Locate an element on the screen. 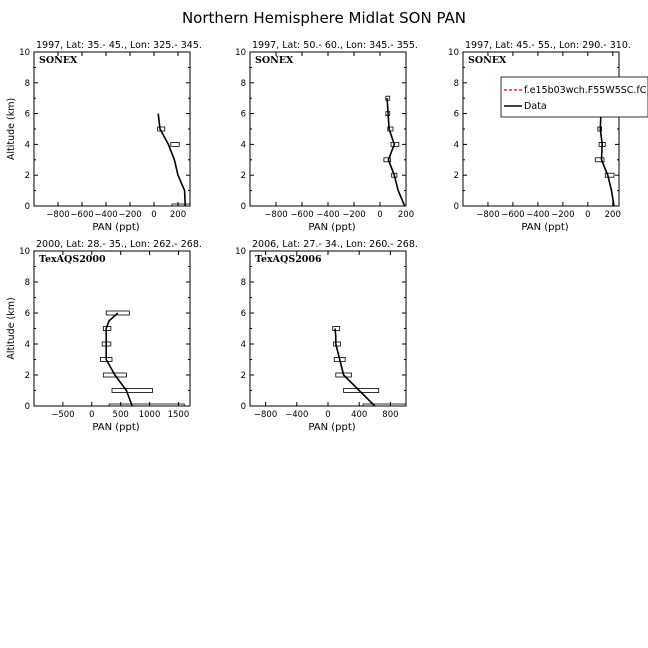 This screenshot has width=648, height=648. campaign-label: TexAQS2000 is located at coordinates (72, 259).